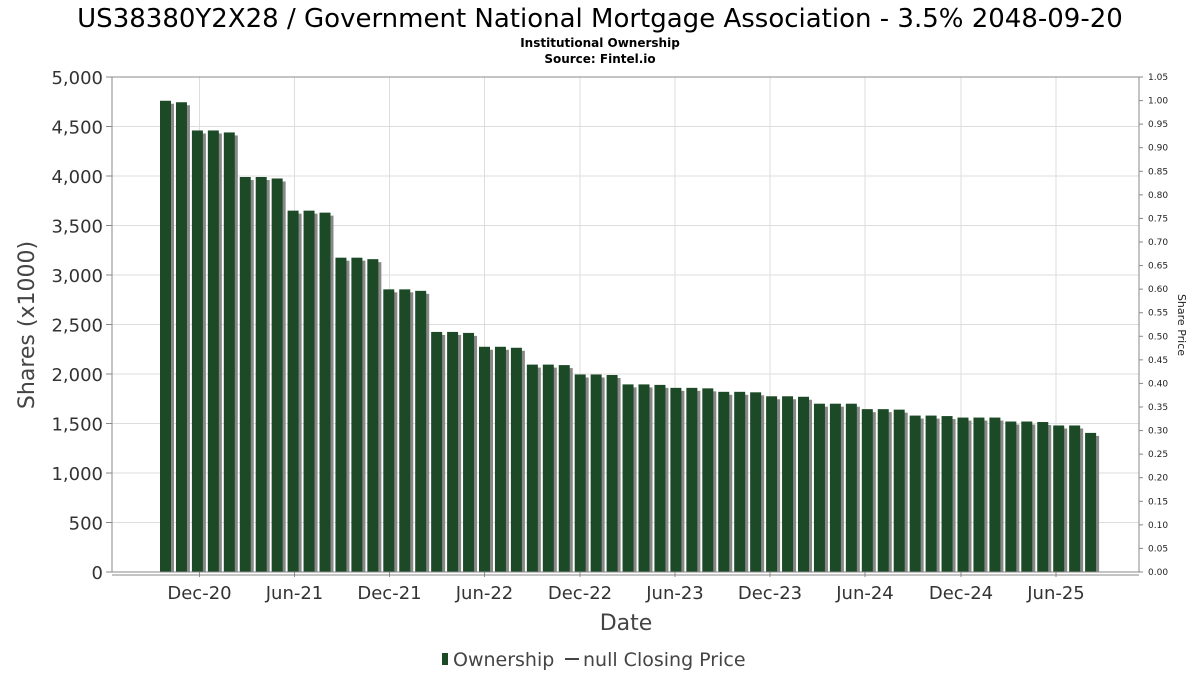 This screenshot has width=1200, height=675. What do you see at coordinates (1158, 502) in the screenshot?
I see `y2-tick-label: 0.15` at bounding box center [1158, 502].